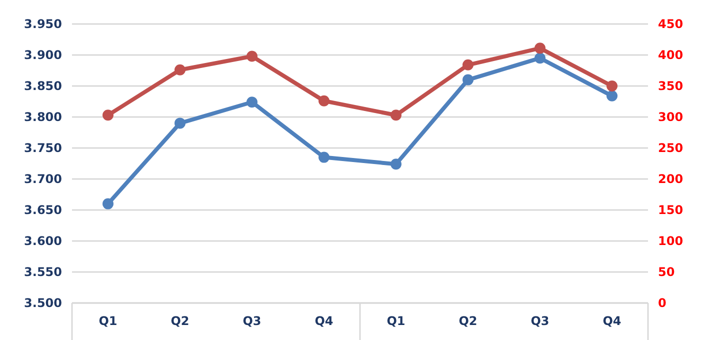 The width and height of the screenshot is (720, 340). I want to click on y-tick-label: 3.550, so click(43, 272).